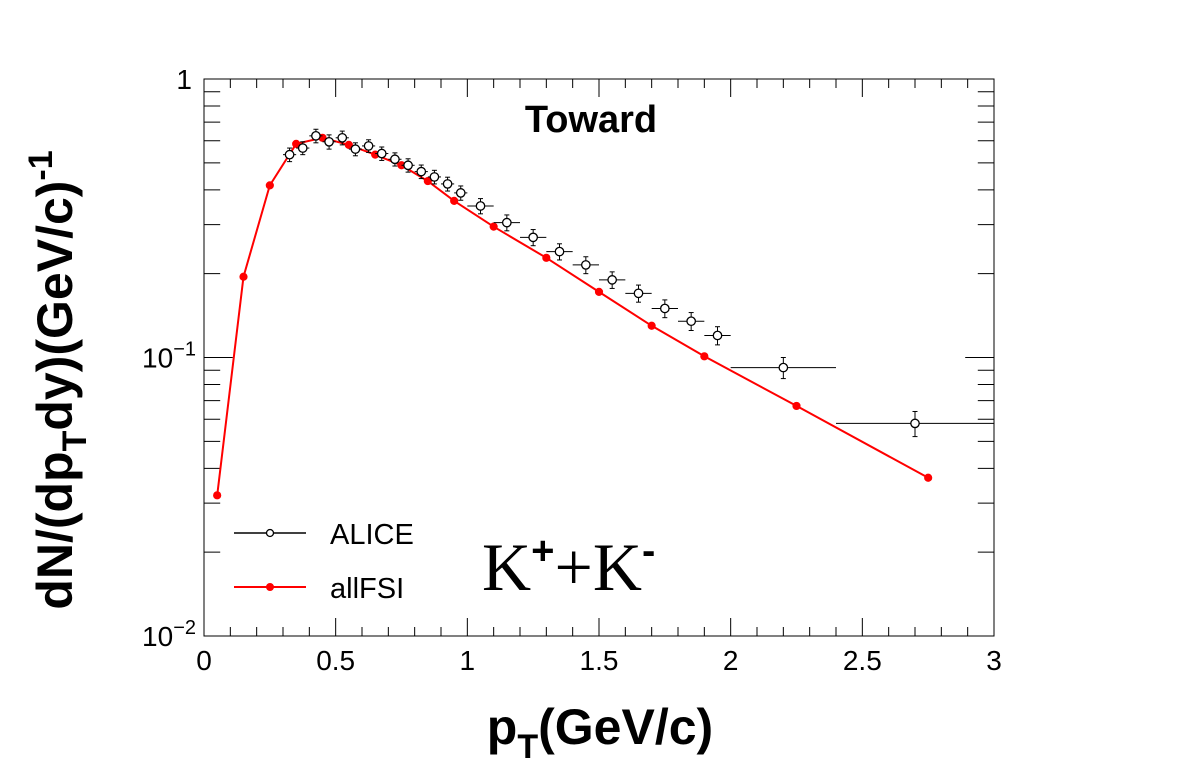 The height and width of the screenshot is (776, 1198). Describe the element at coordinates (55, 306) in the screenshot. I see `y-axis-label-mid: dy)(GeV/c)` at that location.